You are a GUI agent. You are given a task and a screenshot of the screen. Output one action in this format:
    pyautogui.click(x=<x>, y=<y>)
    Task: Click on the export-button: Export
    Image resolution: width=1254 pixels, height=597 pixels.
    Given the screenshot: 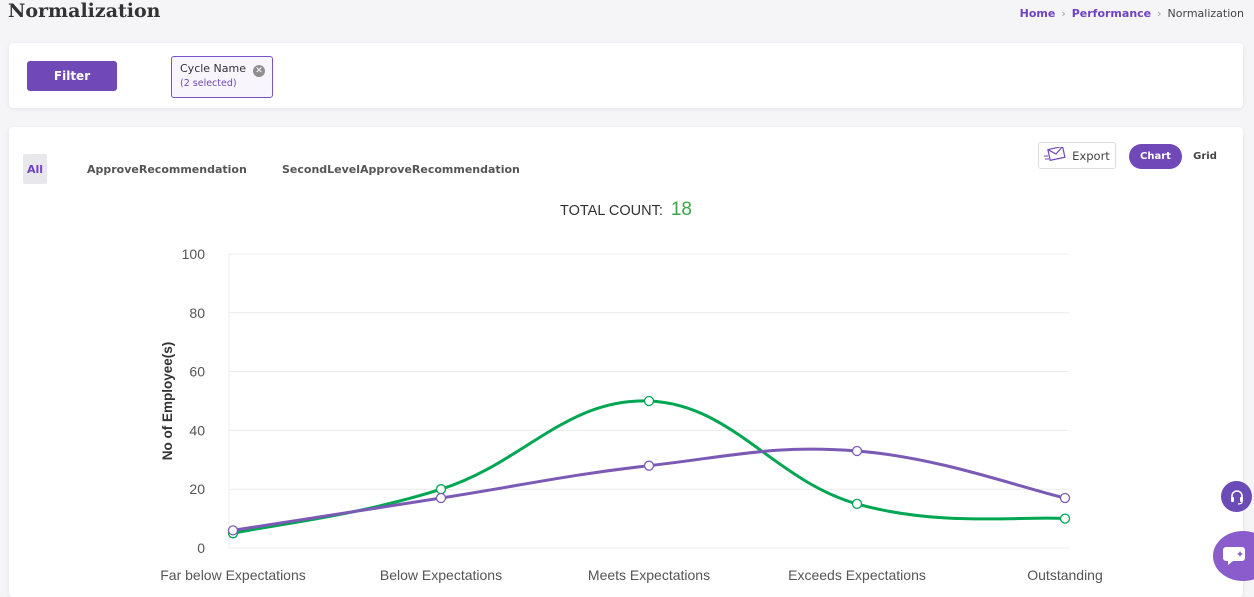 What is the action you would take?
    pyautogui.click(x=1077, y=155)
    